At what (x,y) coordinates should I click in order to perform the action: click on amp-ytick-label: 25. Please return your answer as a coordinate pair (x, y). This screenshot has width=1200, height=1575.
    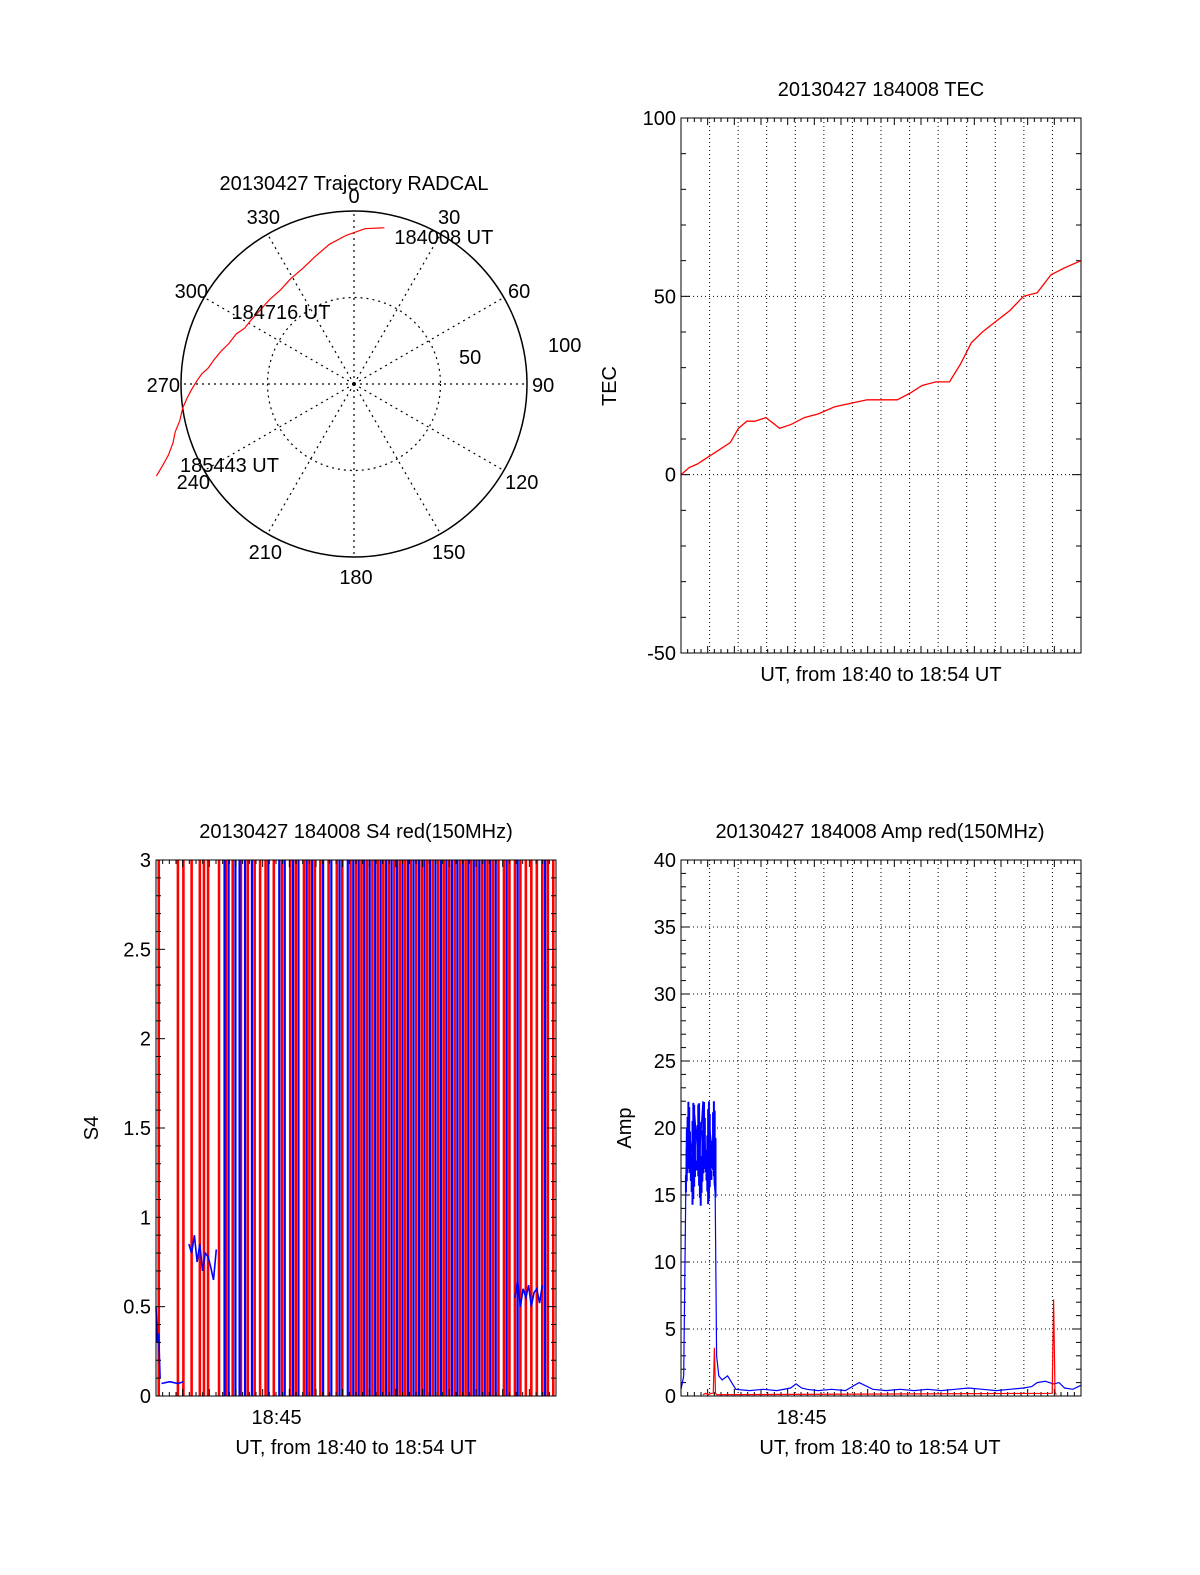
    Looking at the image, I should click on (665, 1062).